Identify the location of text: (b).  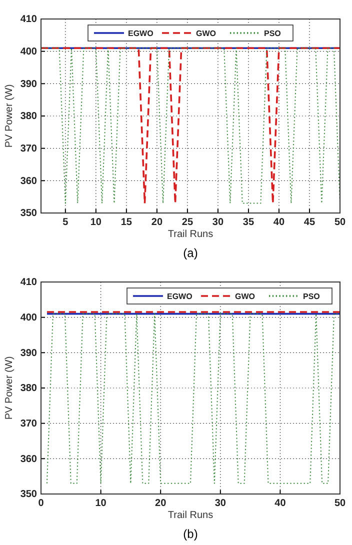
(190, 534).